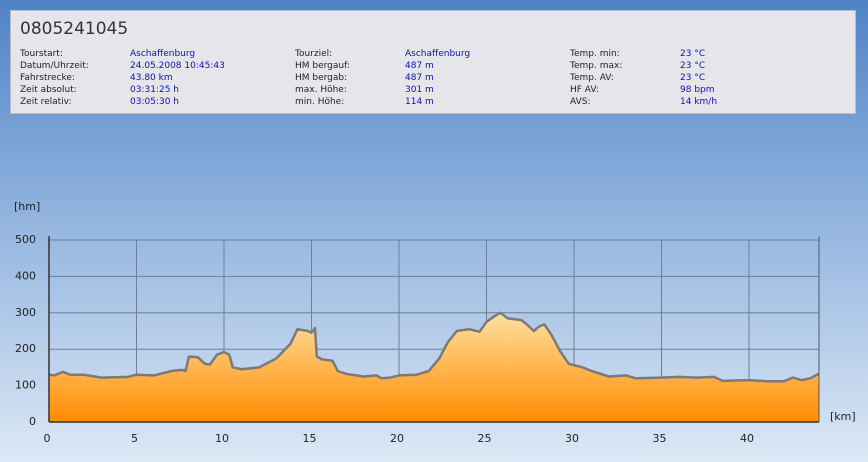  What do you see at coordinates (177, 66) in the screenshot?
I see `info-value: 24.05.2008 10:45:43` at bounding box center [177, 66].